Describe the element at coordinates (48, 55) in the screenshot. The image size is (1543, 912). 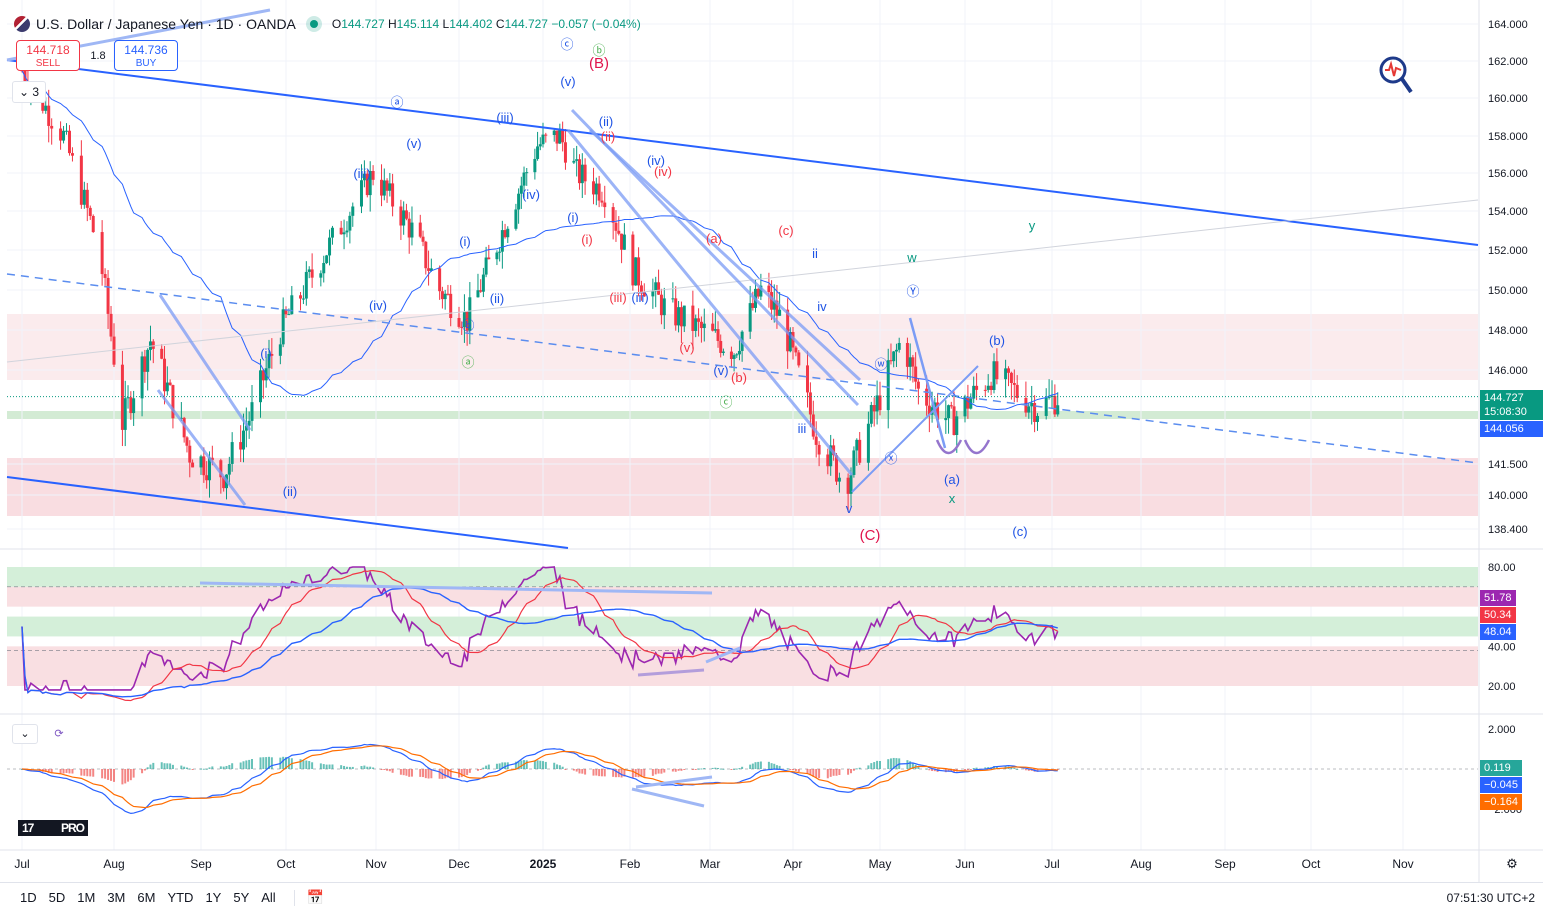
I see `sell-button: 144.718 SELL` at that location.